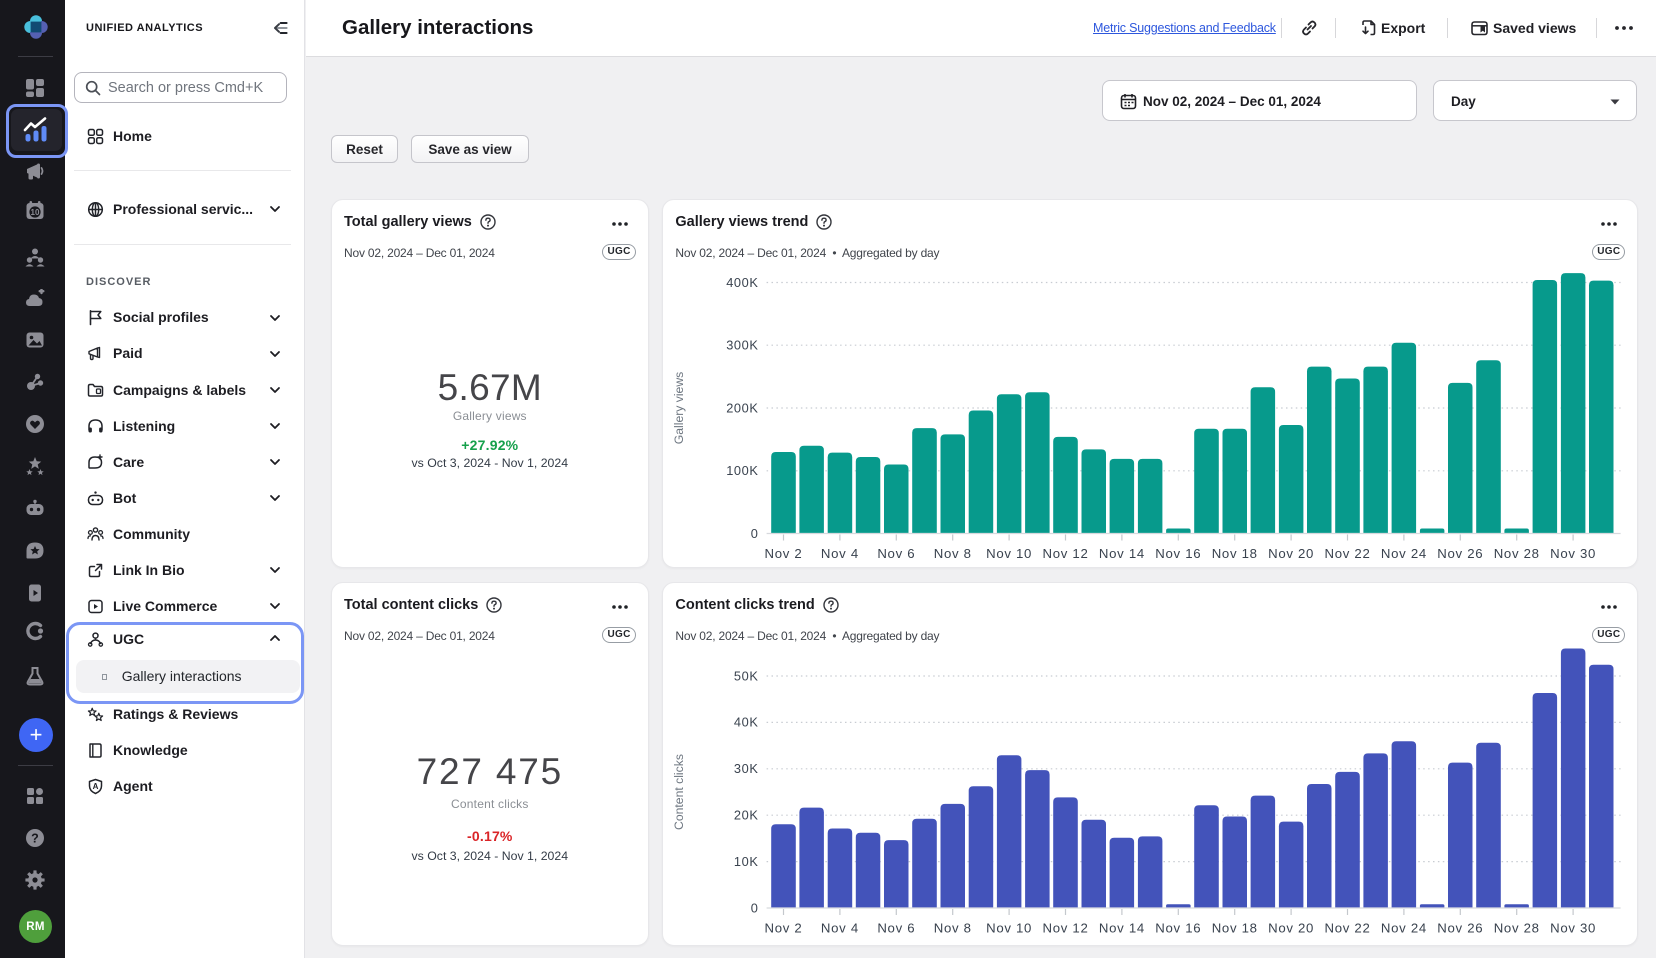 Image resolution: width=1656 pixels, height=958 pixels. I want to click on svg-text: A, so click(96, 786).